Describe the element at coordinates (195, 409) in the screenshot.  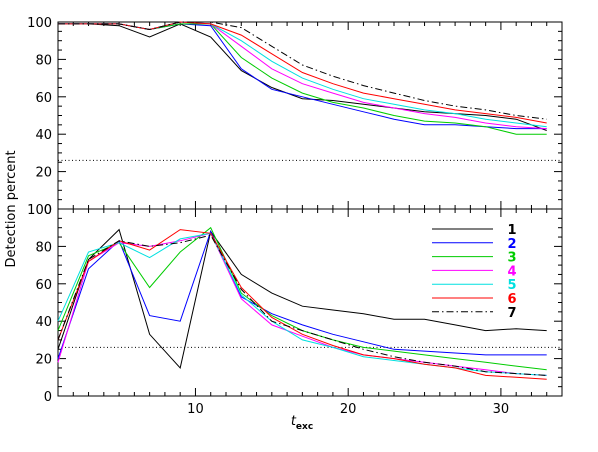
I see `x-tick-label: 10` at that location.